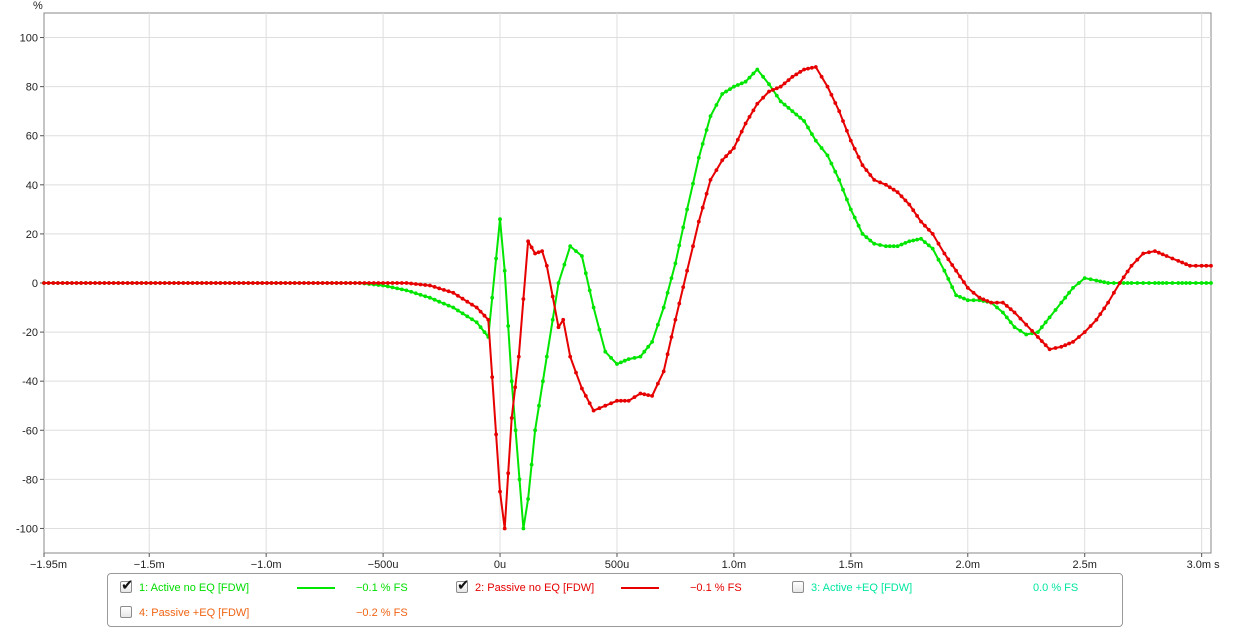 Image resolution: width=1233 pixels, height=629 pixels. I want to click on legend-checkbox-2: ✔, so click(463, 585).